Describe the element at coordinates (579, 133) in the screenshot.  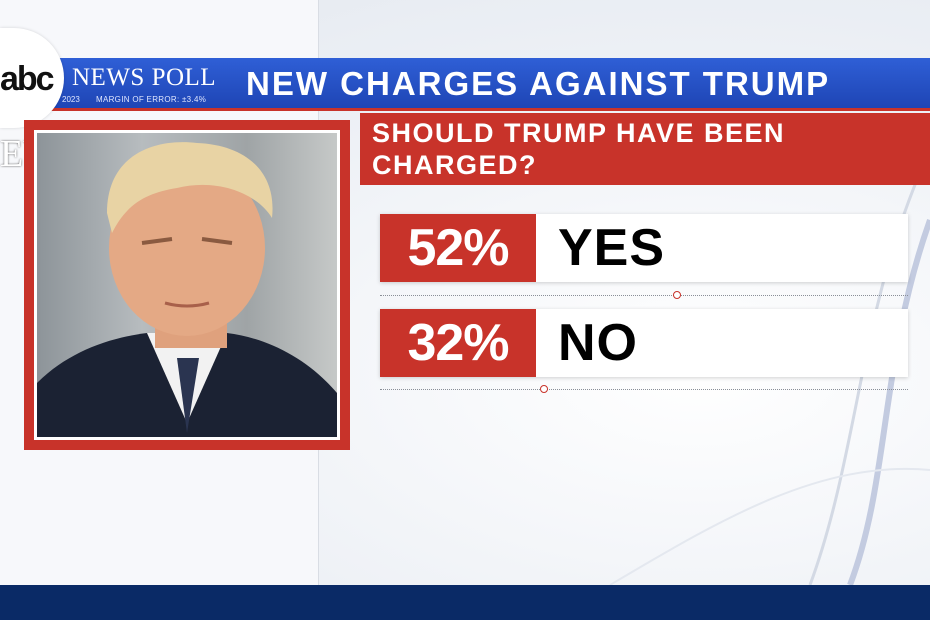
I see `question-line-1: SHOULD TRUMP HAVE BEEN` at that location.